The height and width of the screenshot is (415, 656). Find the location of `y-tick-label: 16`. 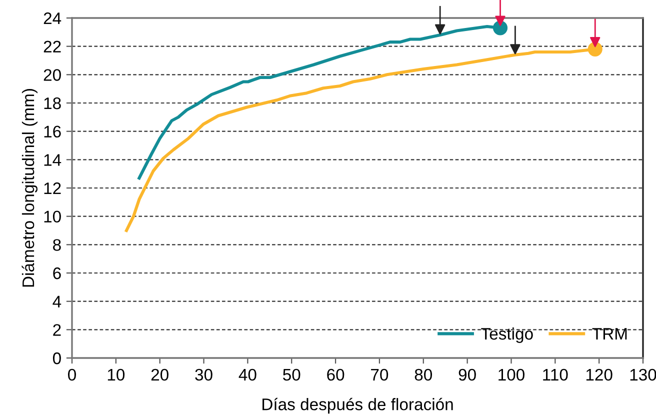

y-tick-label: 16 is located at coordinates (52, 132).